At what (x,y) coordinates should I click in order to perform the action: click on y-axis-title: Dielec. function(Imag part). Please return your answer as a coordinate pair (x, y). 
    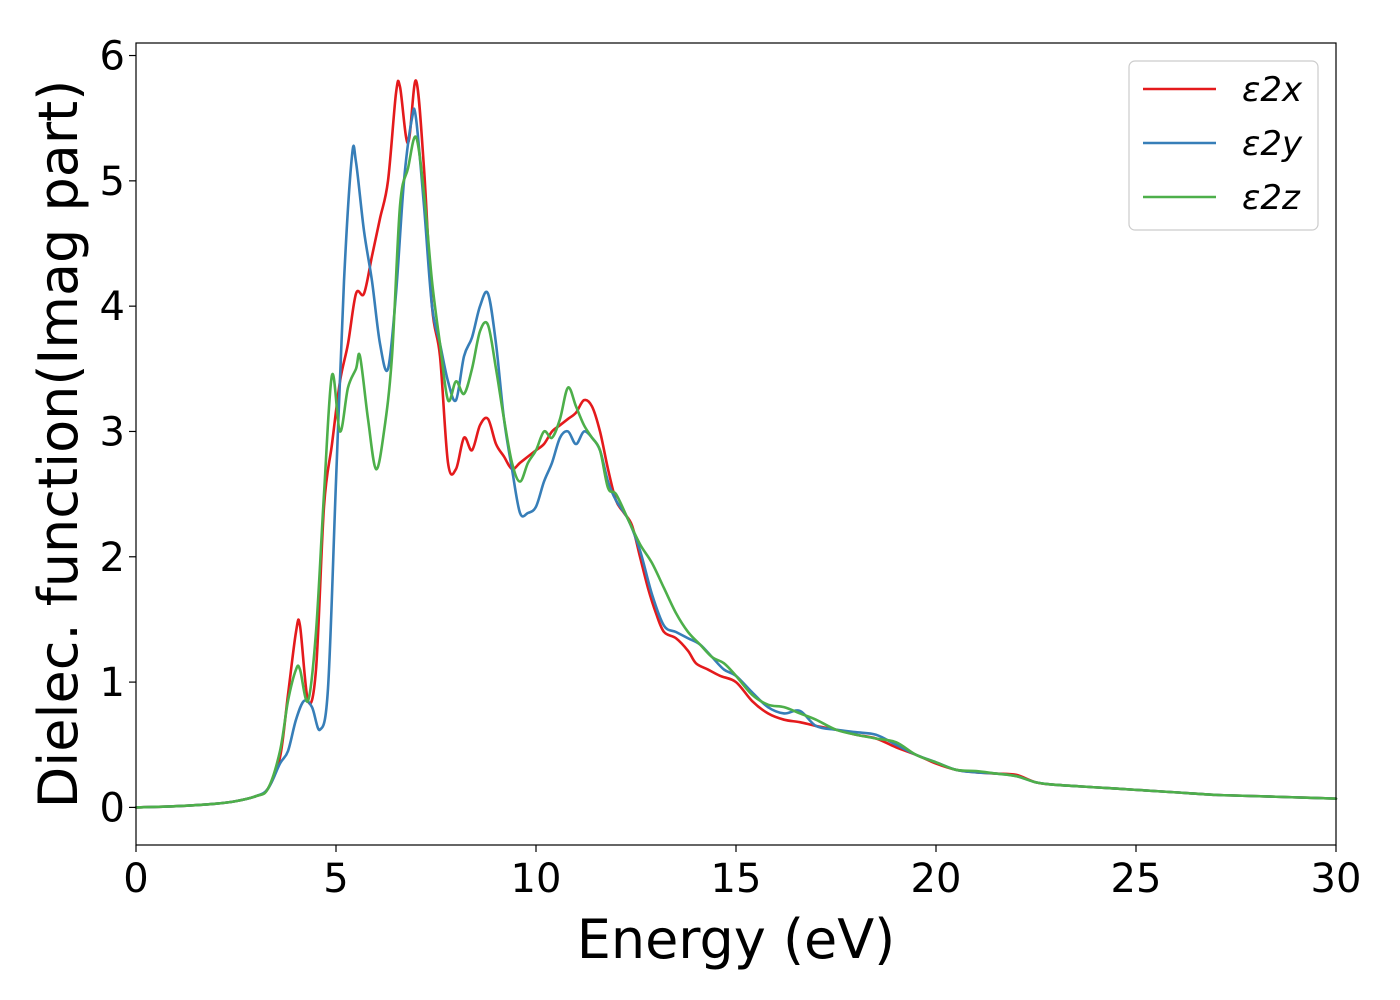
    Looking at the image, I should click on (58, 444).